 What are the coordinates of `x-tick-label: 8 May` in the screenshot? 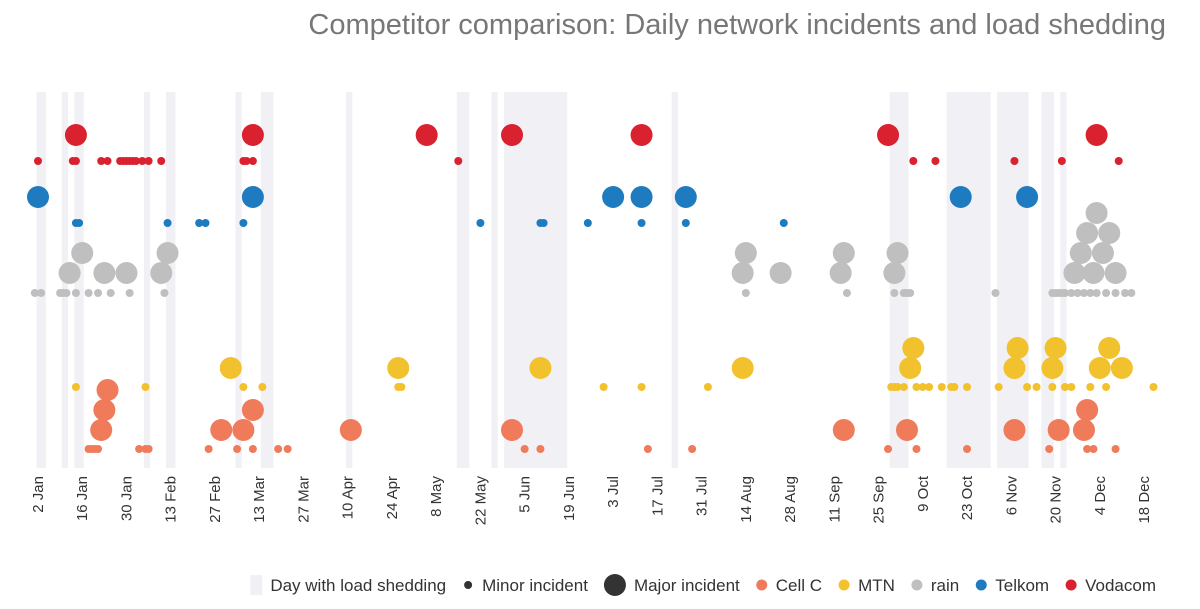 It's located at (436, 496).